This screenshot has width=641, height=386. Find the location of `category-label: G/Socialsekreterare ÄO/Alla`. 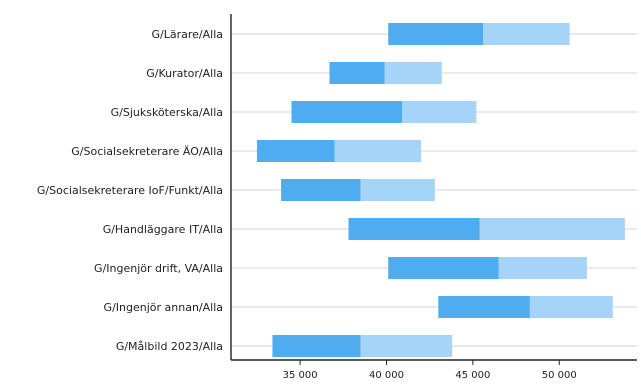

category-label: G/Socialsekreterare ÄO/Alla is located at coordinates (147, 151).